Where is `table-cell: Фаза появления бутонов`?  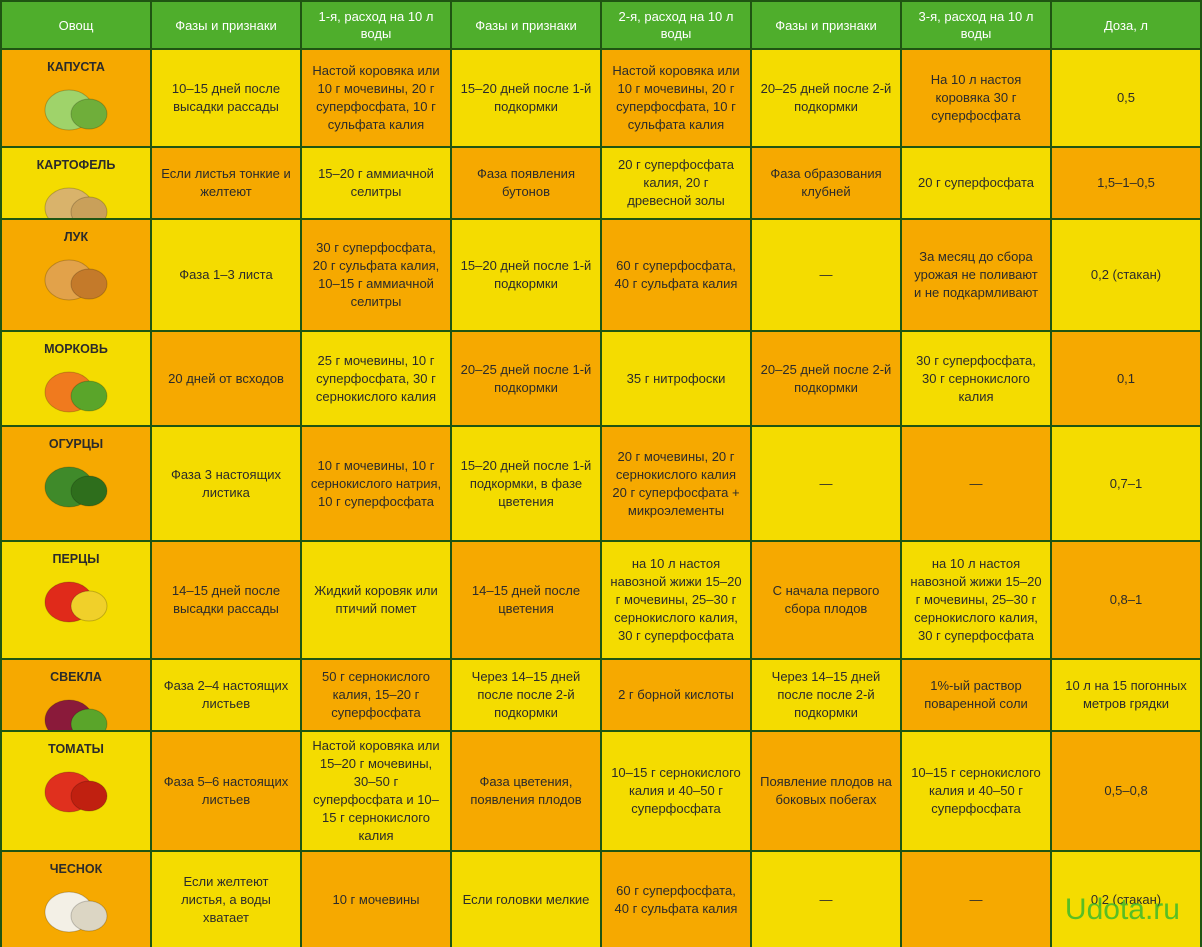 table-cell: Фаза появления бутонов is located at coordinates (526, 183).